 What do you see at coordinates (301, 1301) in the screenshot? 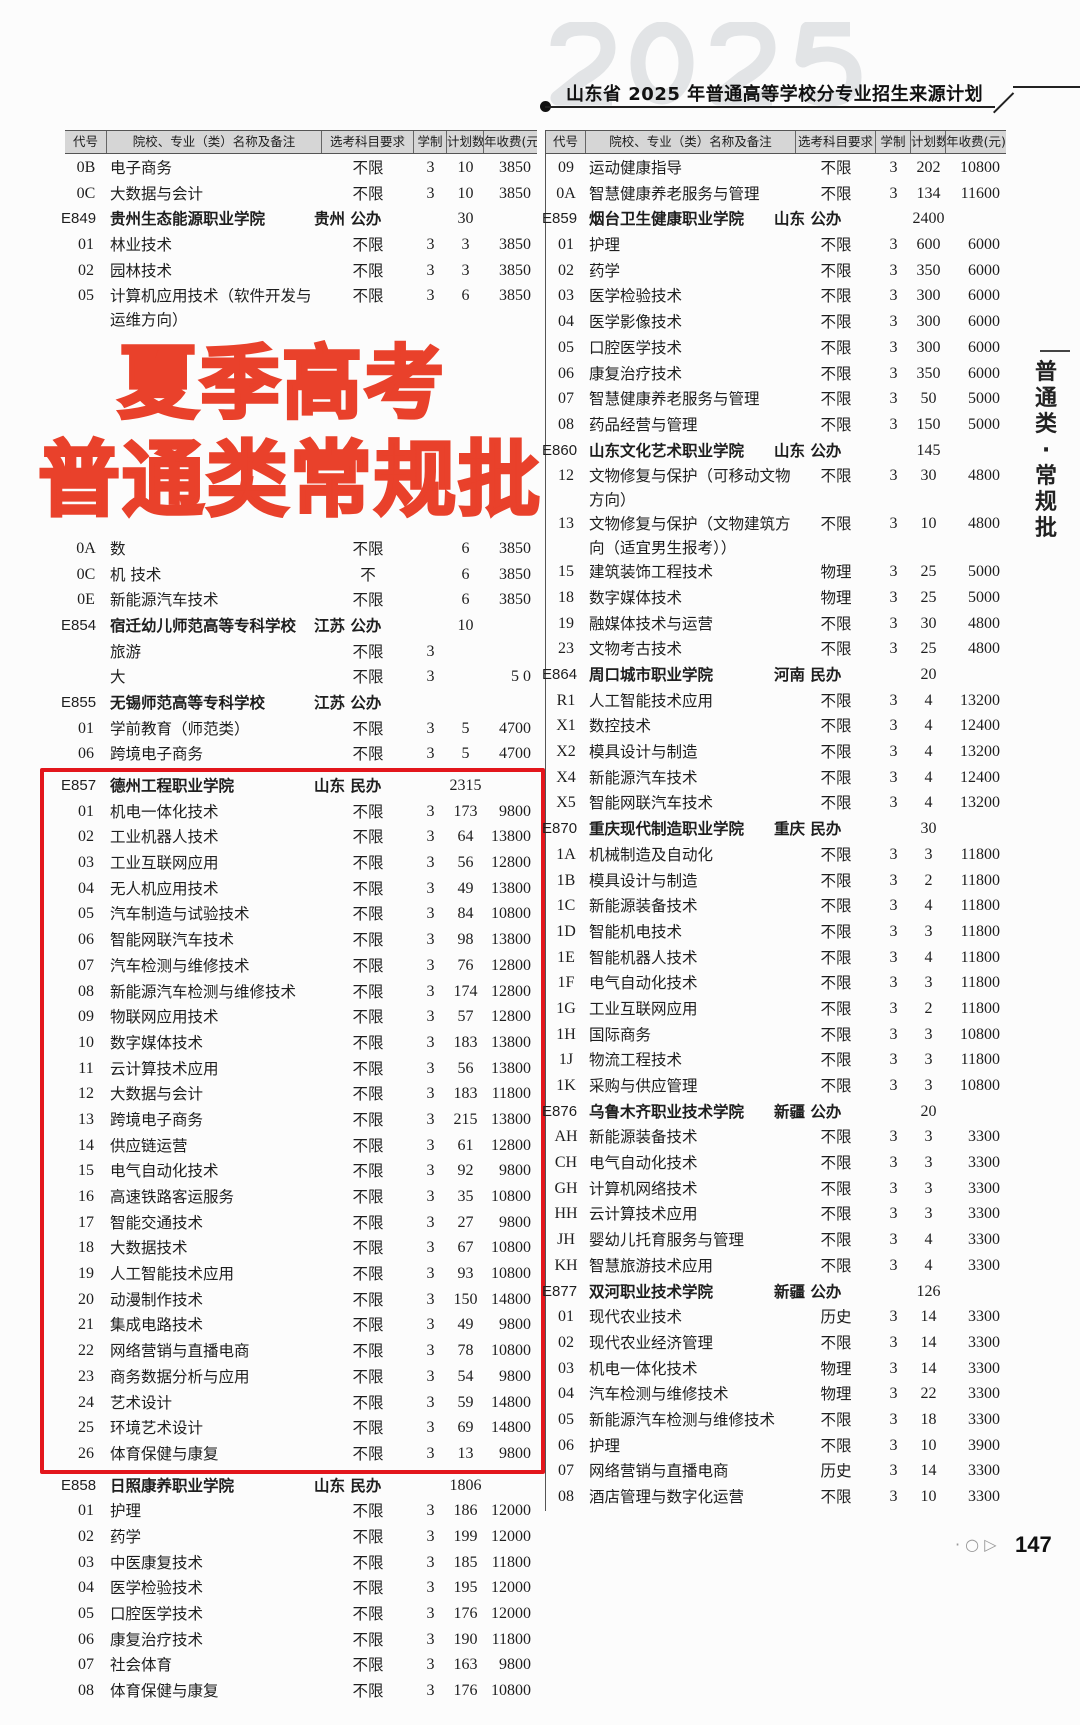
I see `major-row: 20 动漫制作技术 不限 3 150 14800` at bounding box center [301, 1301].